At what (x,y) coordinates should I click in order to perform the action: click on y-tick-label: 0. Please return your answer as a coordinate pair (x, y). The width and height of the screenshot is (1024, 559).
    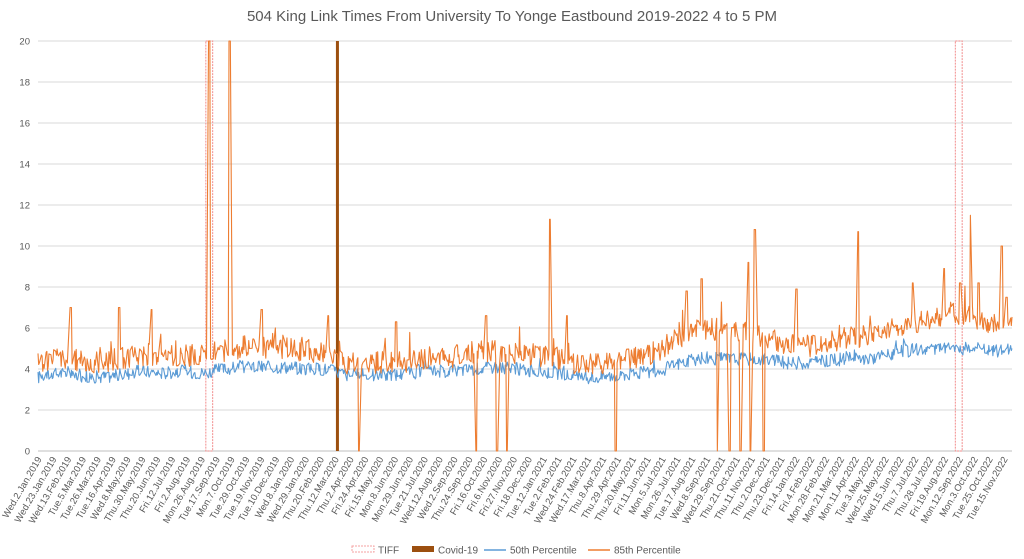
    Looking at the image, I should click on (27, 452).